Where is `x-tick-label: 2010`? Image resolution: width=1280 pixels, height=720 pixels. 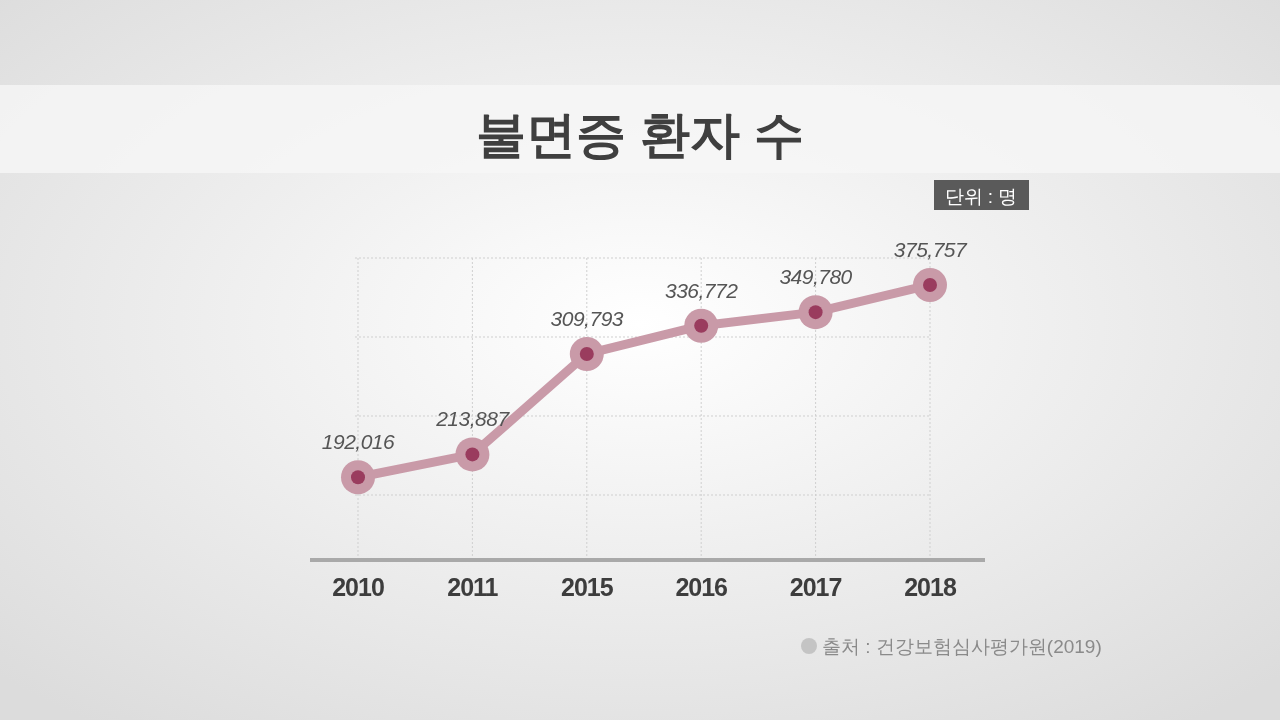 x-tick-label: 2010 is located at coordinates (358, 587).